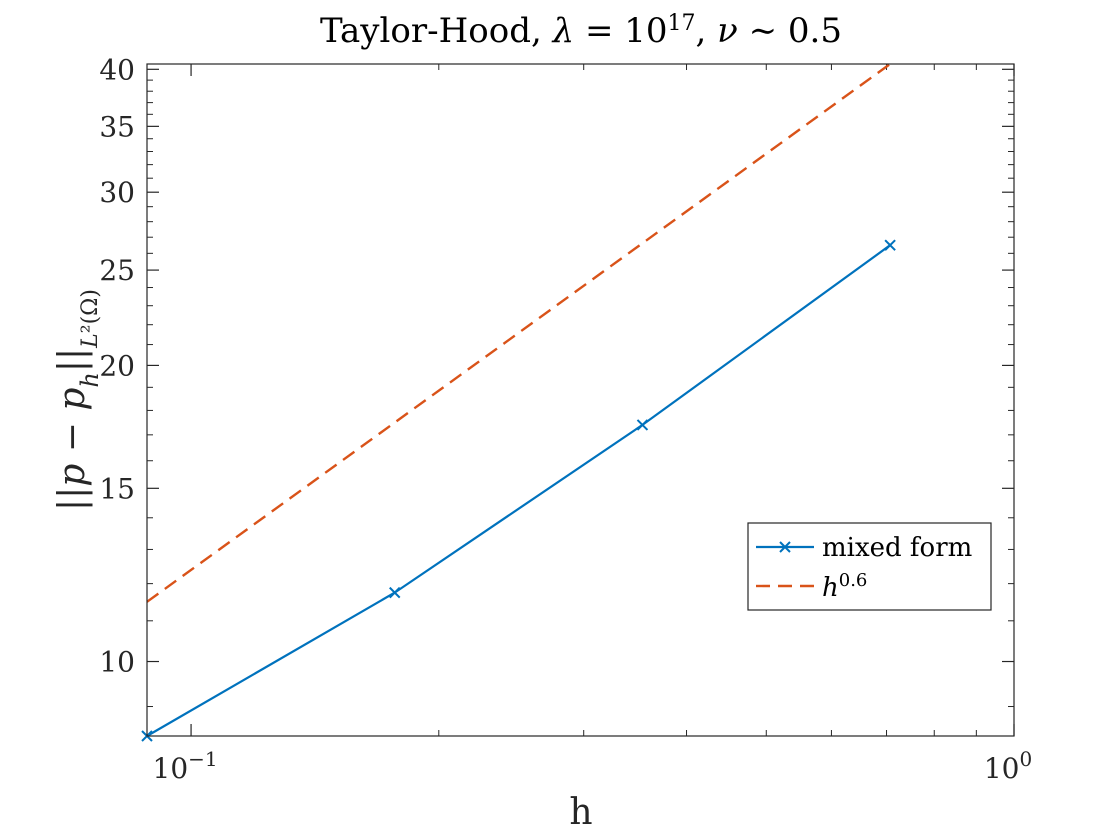  What do you see at coordinates (117, 365) in the screenshot?
I see `y-tick-label: 20` at bounding box center [117, 365].